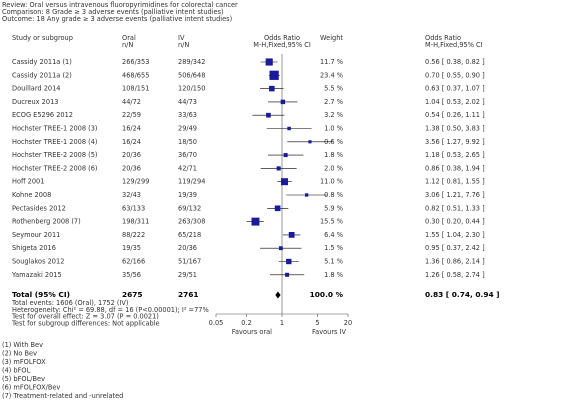  Describe the element at coordinates (187, 248) in the screenshot. I see `iv-events: 20/36` at that location.